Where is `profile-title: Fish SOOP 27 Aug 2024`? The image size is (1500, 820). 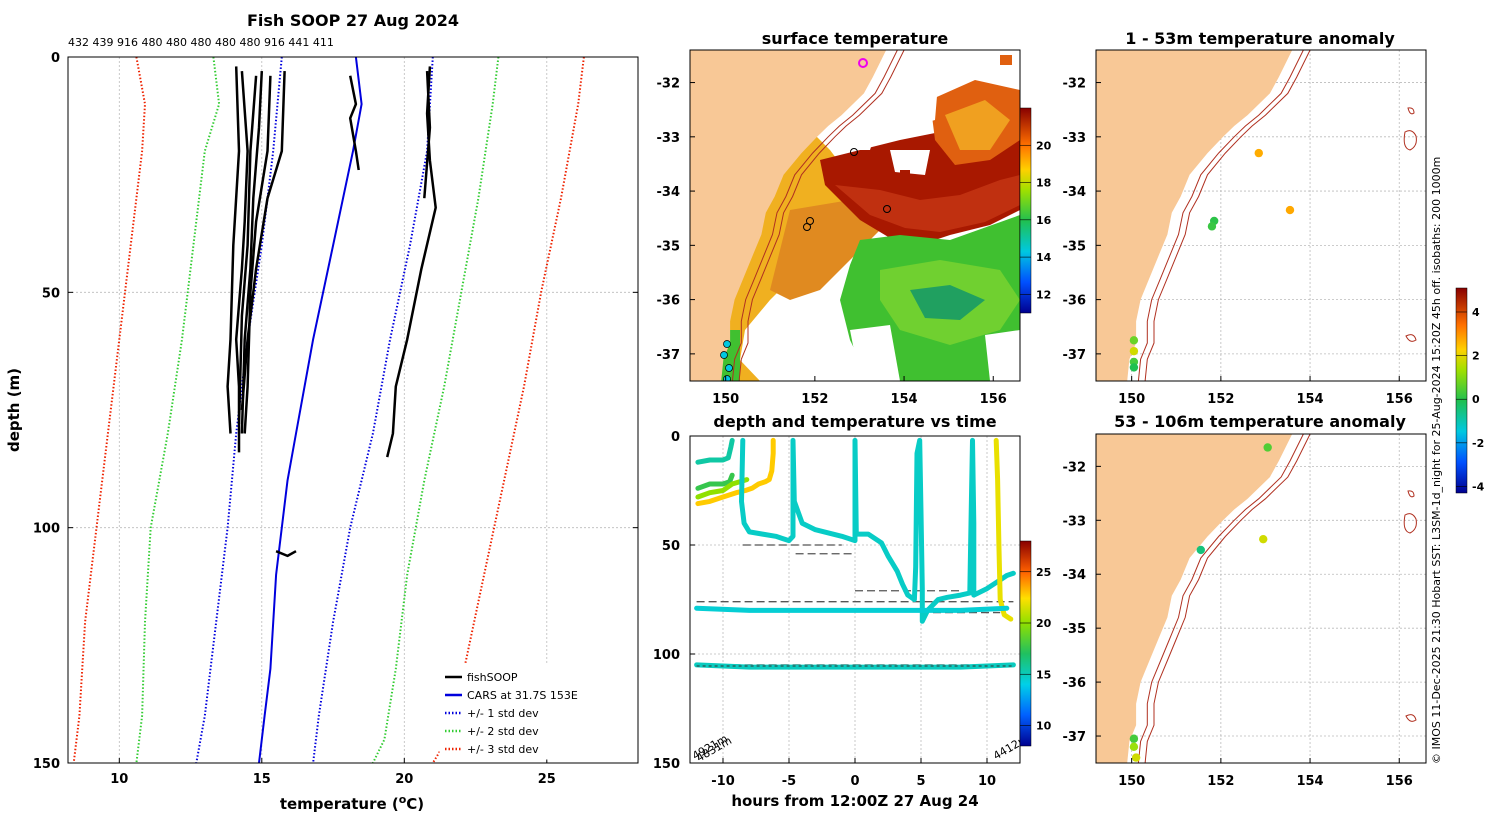
profile-title: Fish SOOP 27 Aug 2024 is located at coordinates (353, 20).